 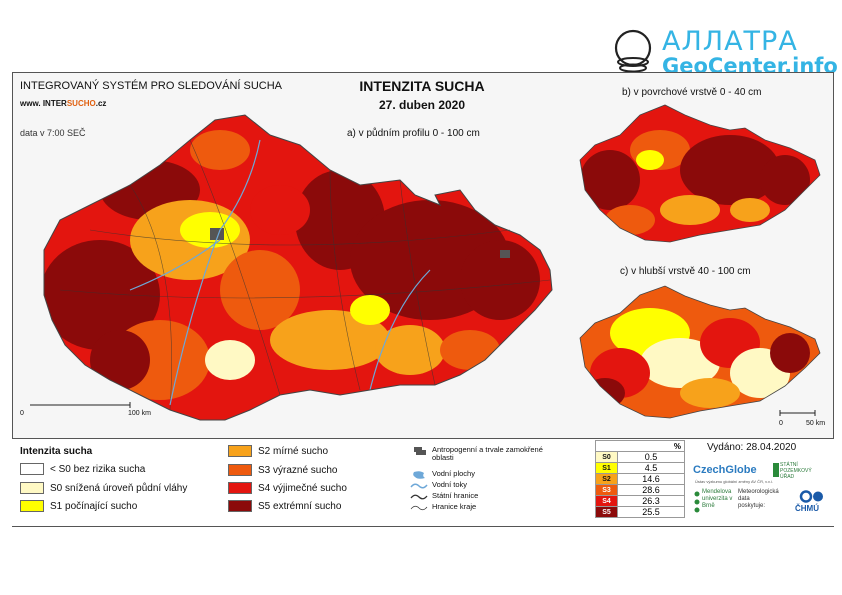 I want to click on scale-small-start: 0, so click(x=781, y=423).